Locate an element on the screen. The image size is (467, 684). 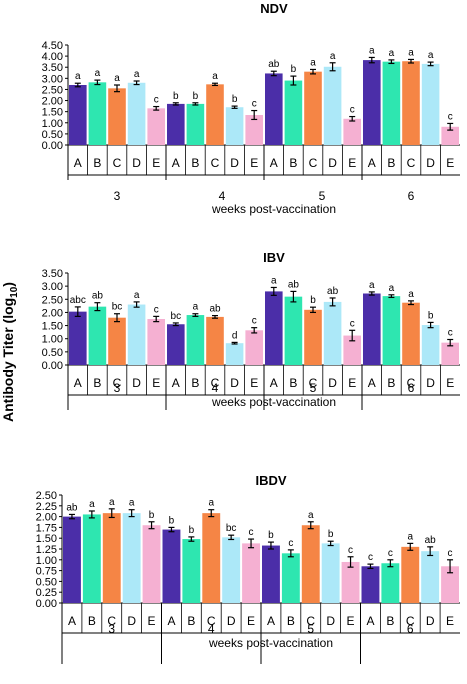
bar-week4-B is located at coordinates (191, 571).